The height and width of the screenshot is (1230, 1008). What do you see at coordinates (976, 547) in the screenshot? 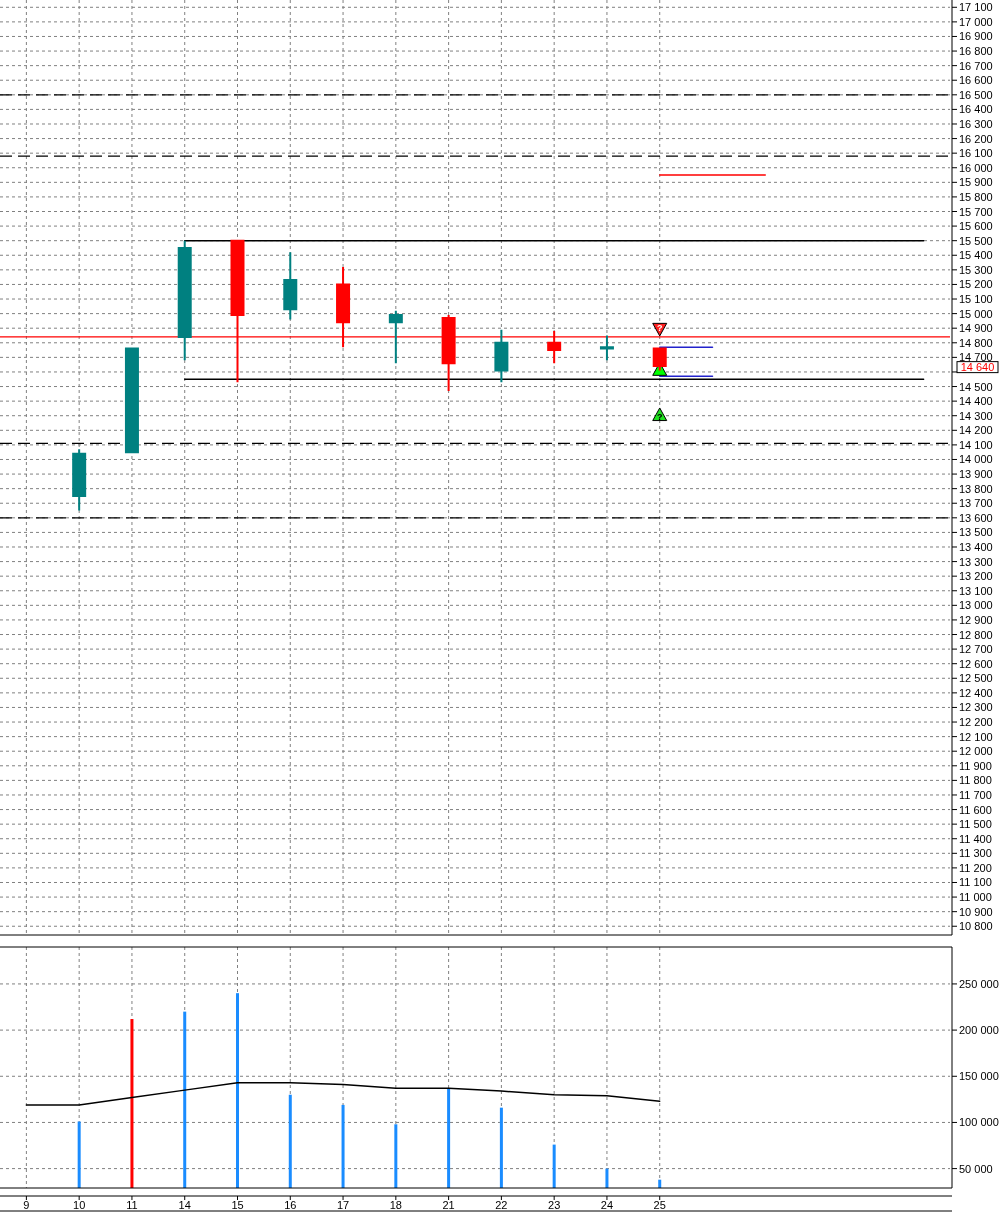
I see `y-tick-label: 13 400` at bounding box center [976, 547].